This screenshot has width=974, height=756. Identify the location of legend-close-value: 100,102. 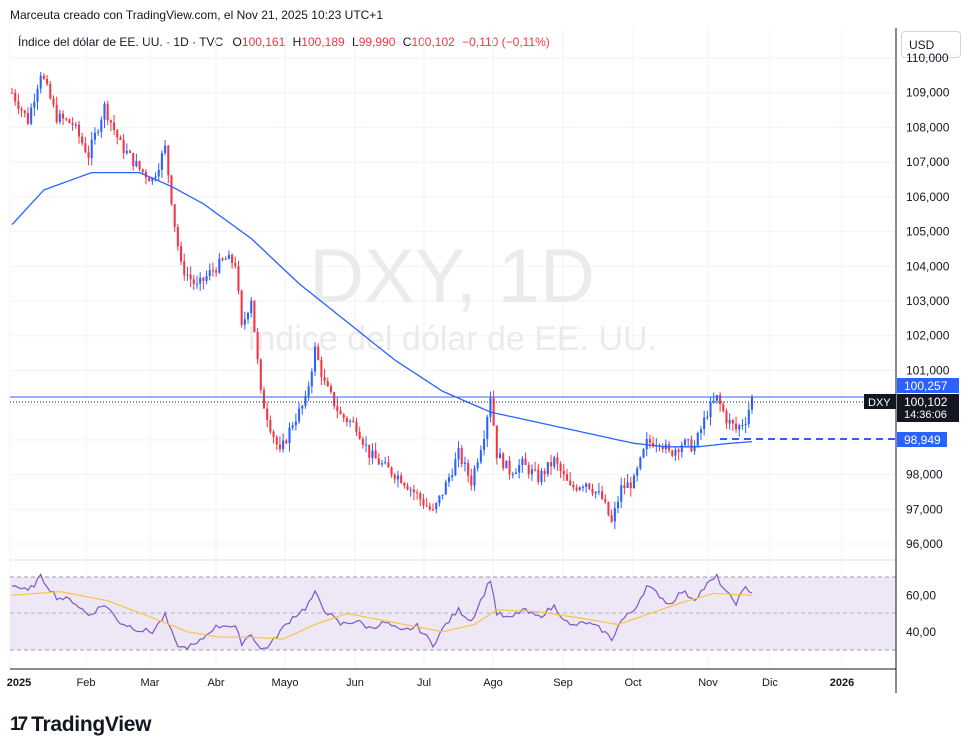
(433, 42).